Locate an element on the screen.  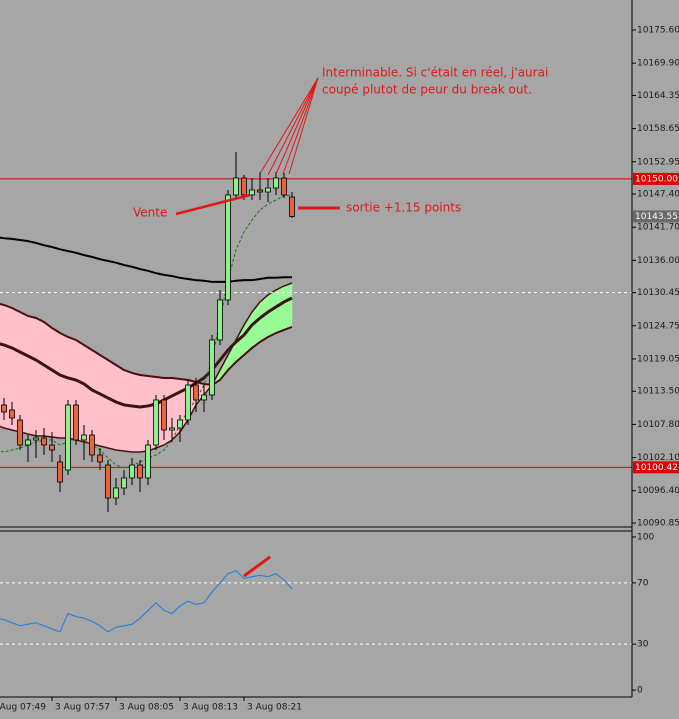
current-price-label: 10143.55 is located at coordinates (656, 217).